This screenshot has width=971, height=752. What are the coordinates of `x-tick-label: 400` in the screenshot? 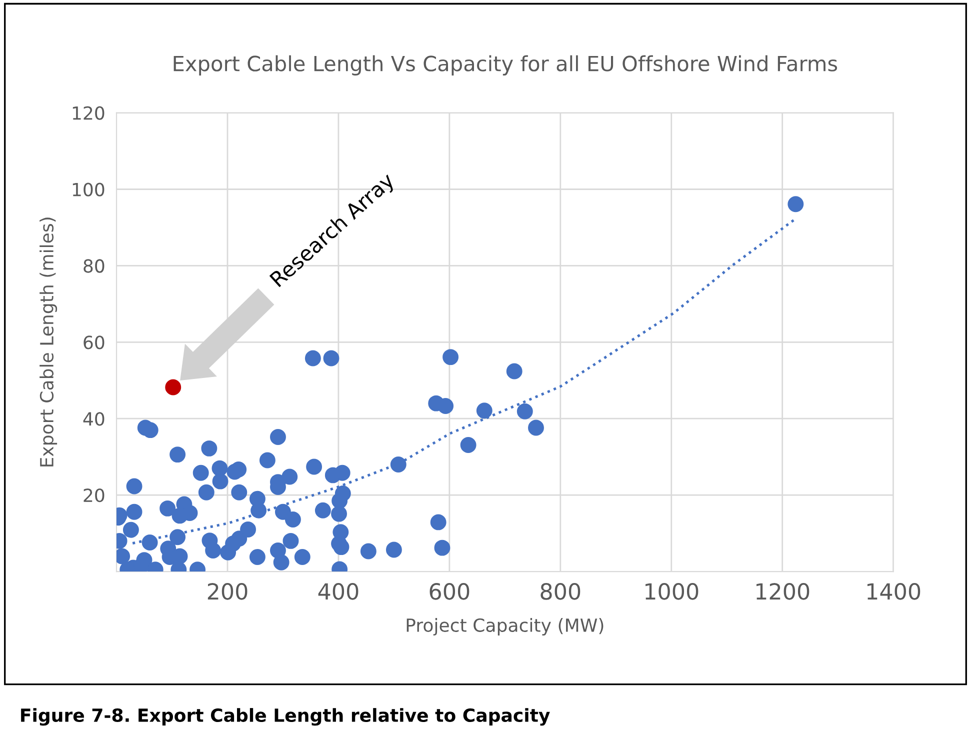 It's located at (338, 591).